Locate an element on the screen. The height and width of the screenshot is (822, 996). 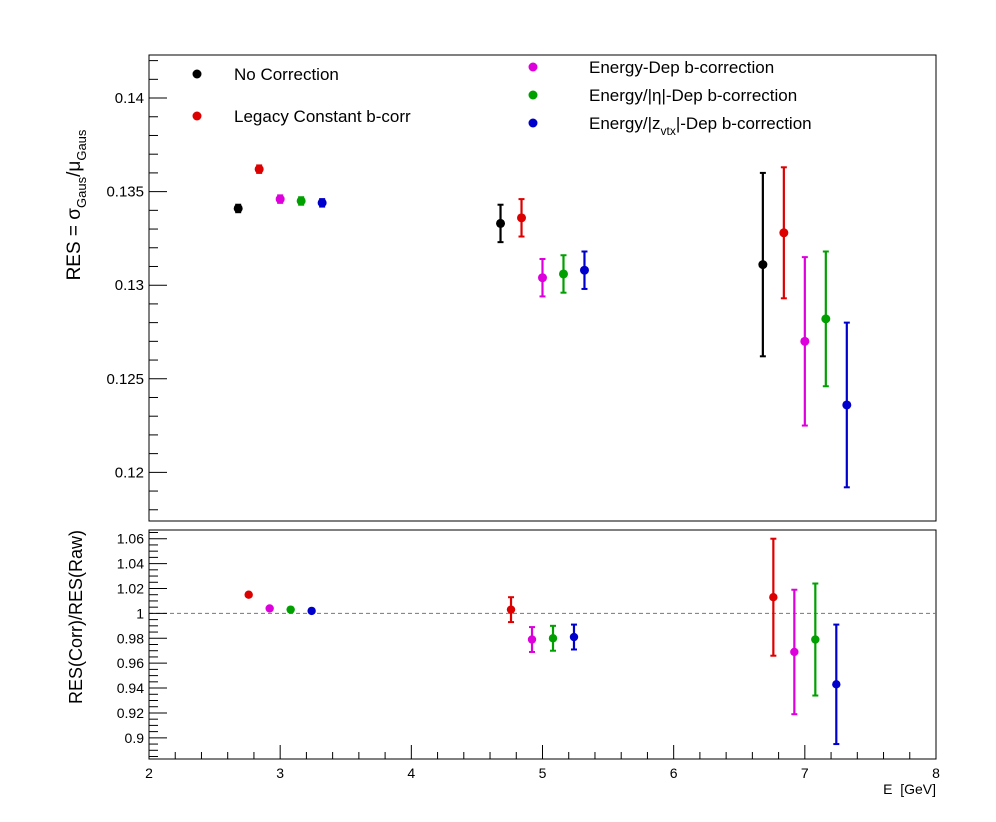
x-tick-label: 7 is located at coordinates (805, 773).